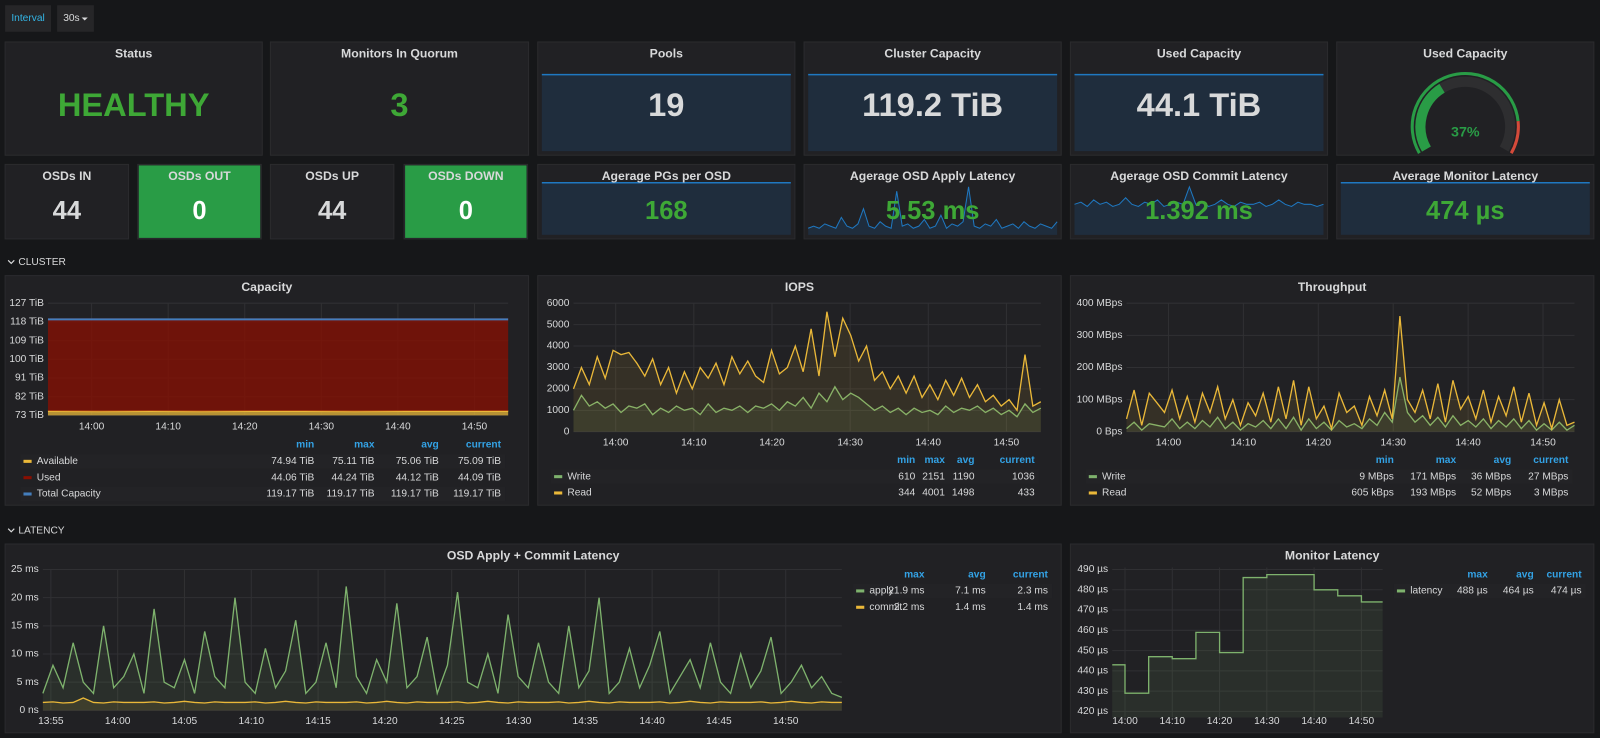  Describe the element at coordinates (1372, 493) in the screenshot. I see `legend-value: 605 kBps` at that location.